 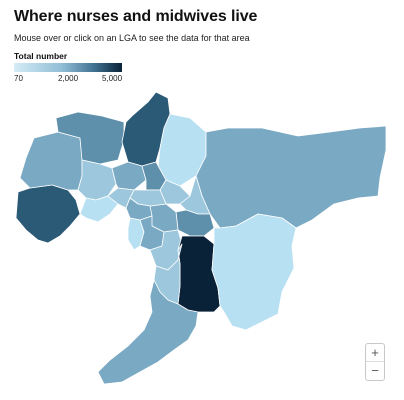 What do you see at coordinates (136, 16) in the screenshot?
I see `page-title: Where nurses and midwives live` at bounding box center [136, 16].